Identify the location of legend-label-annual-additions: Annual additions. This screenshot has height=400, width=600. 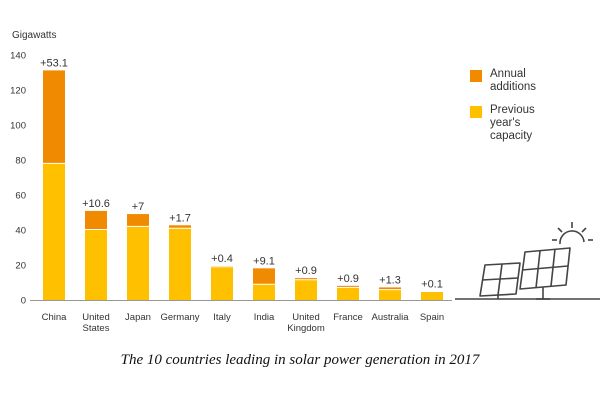
(530, 81).